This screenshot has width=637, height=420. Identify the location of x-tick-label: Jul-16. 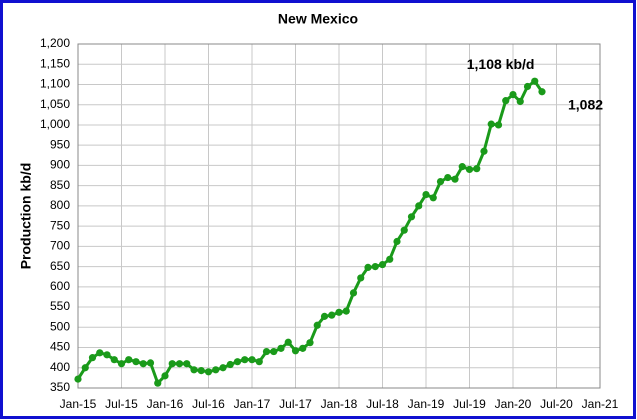
(208, 404).